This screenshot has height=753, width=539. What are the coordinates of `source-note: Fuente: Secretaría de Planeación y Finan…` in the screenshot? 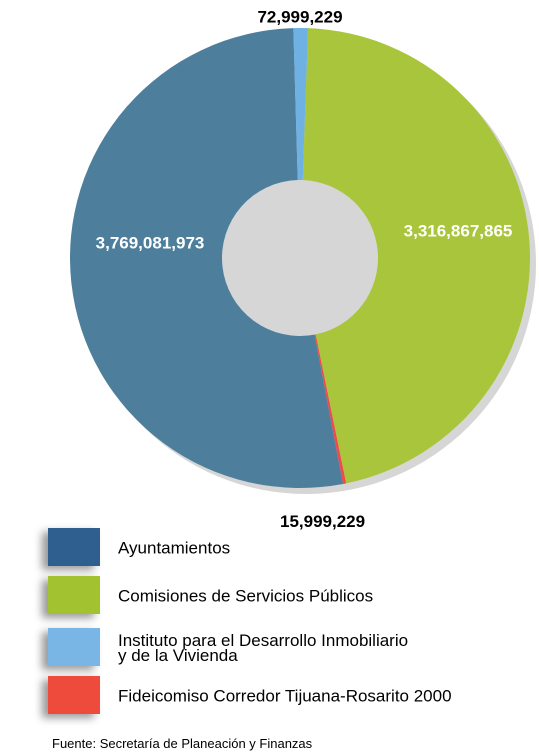 It's located at (182, 743).